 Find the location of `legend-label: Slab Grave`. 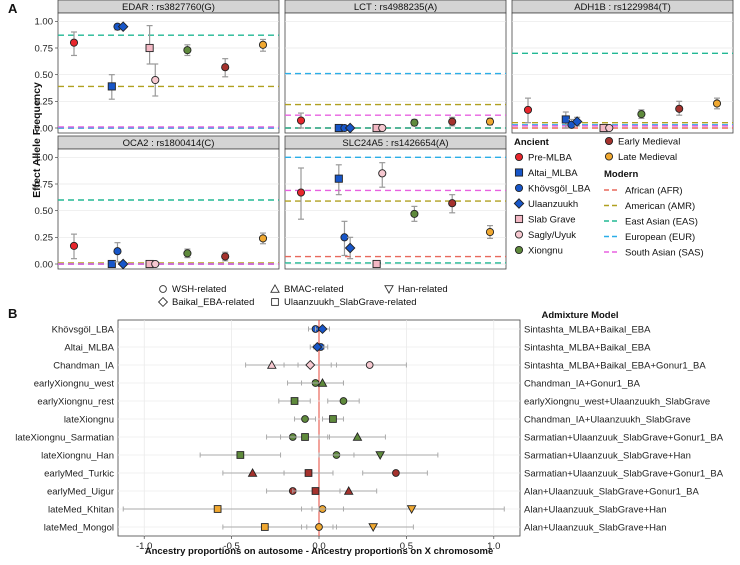

legend-label: Slab Grave is located at coordinates (552, 219).